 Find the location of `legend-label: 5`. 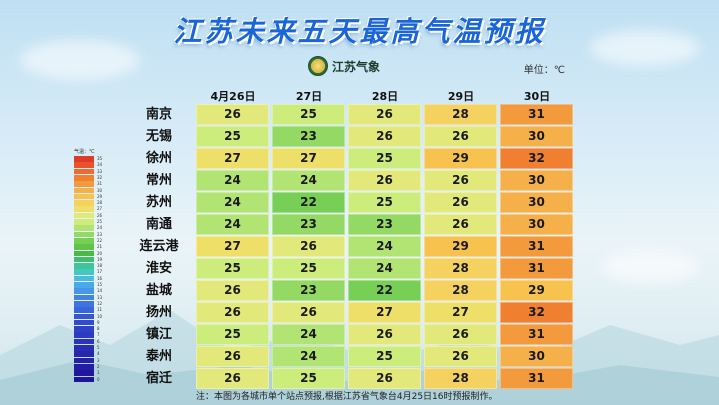

legend-label: 5 is located at coordinates (98, 347).